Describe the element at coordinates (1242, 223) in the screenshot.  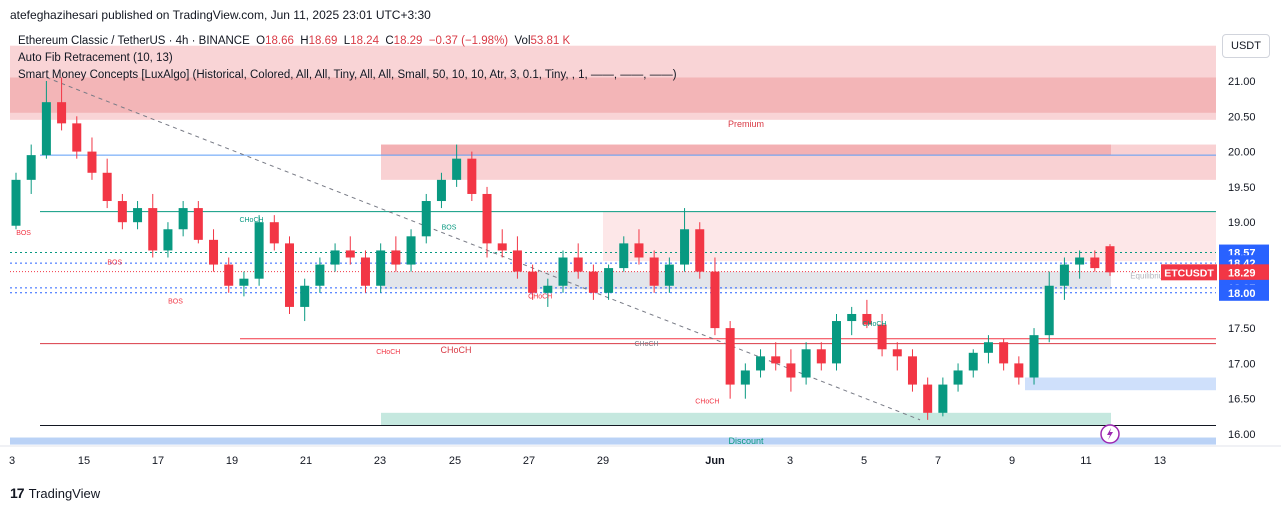
I see `price-tick-label: 19.00` at that location.